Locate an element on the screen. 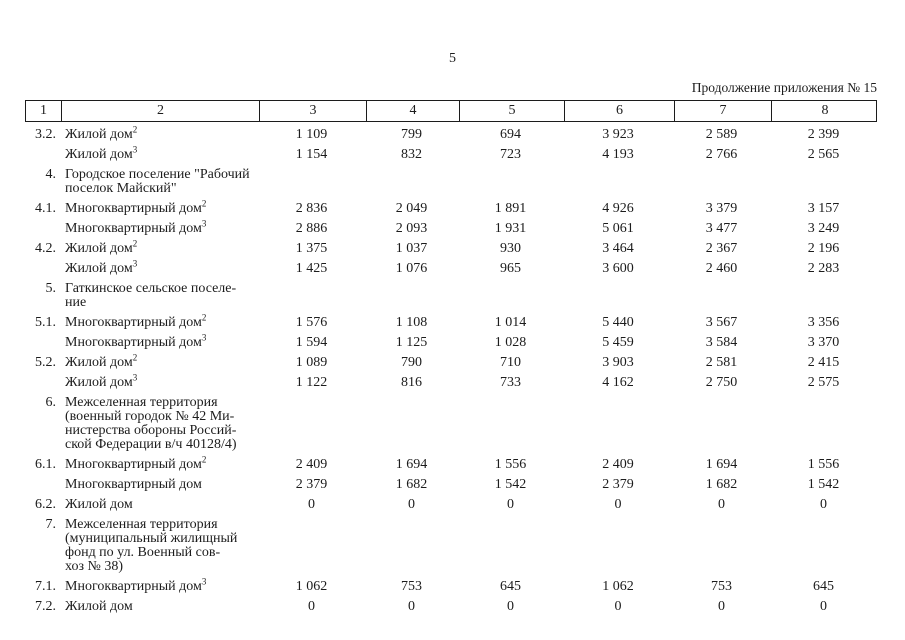 The image size is (905, 640). cell-value: 1 154 is located at coordinates (311, 154).